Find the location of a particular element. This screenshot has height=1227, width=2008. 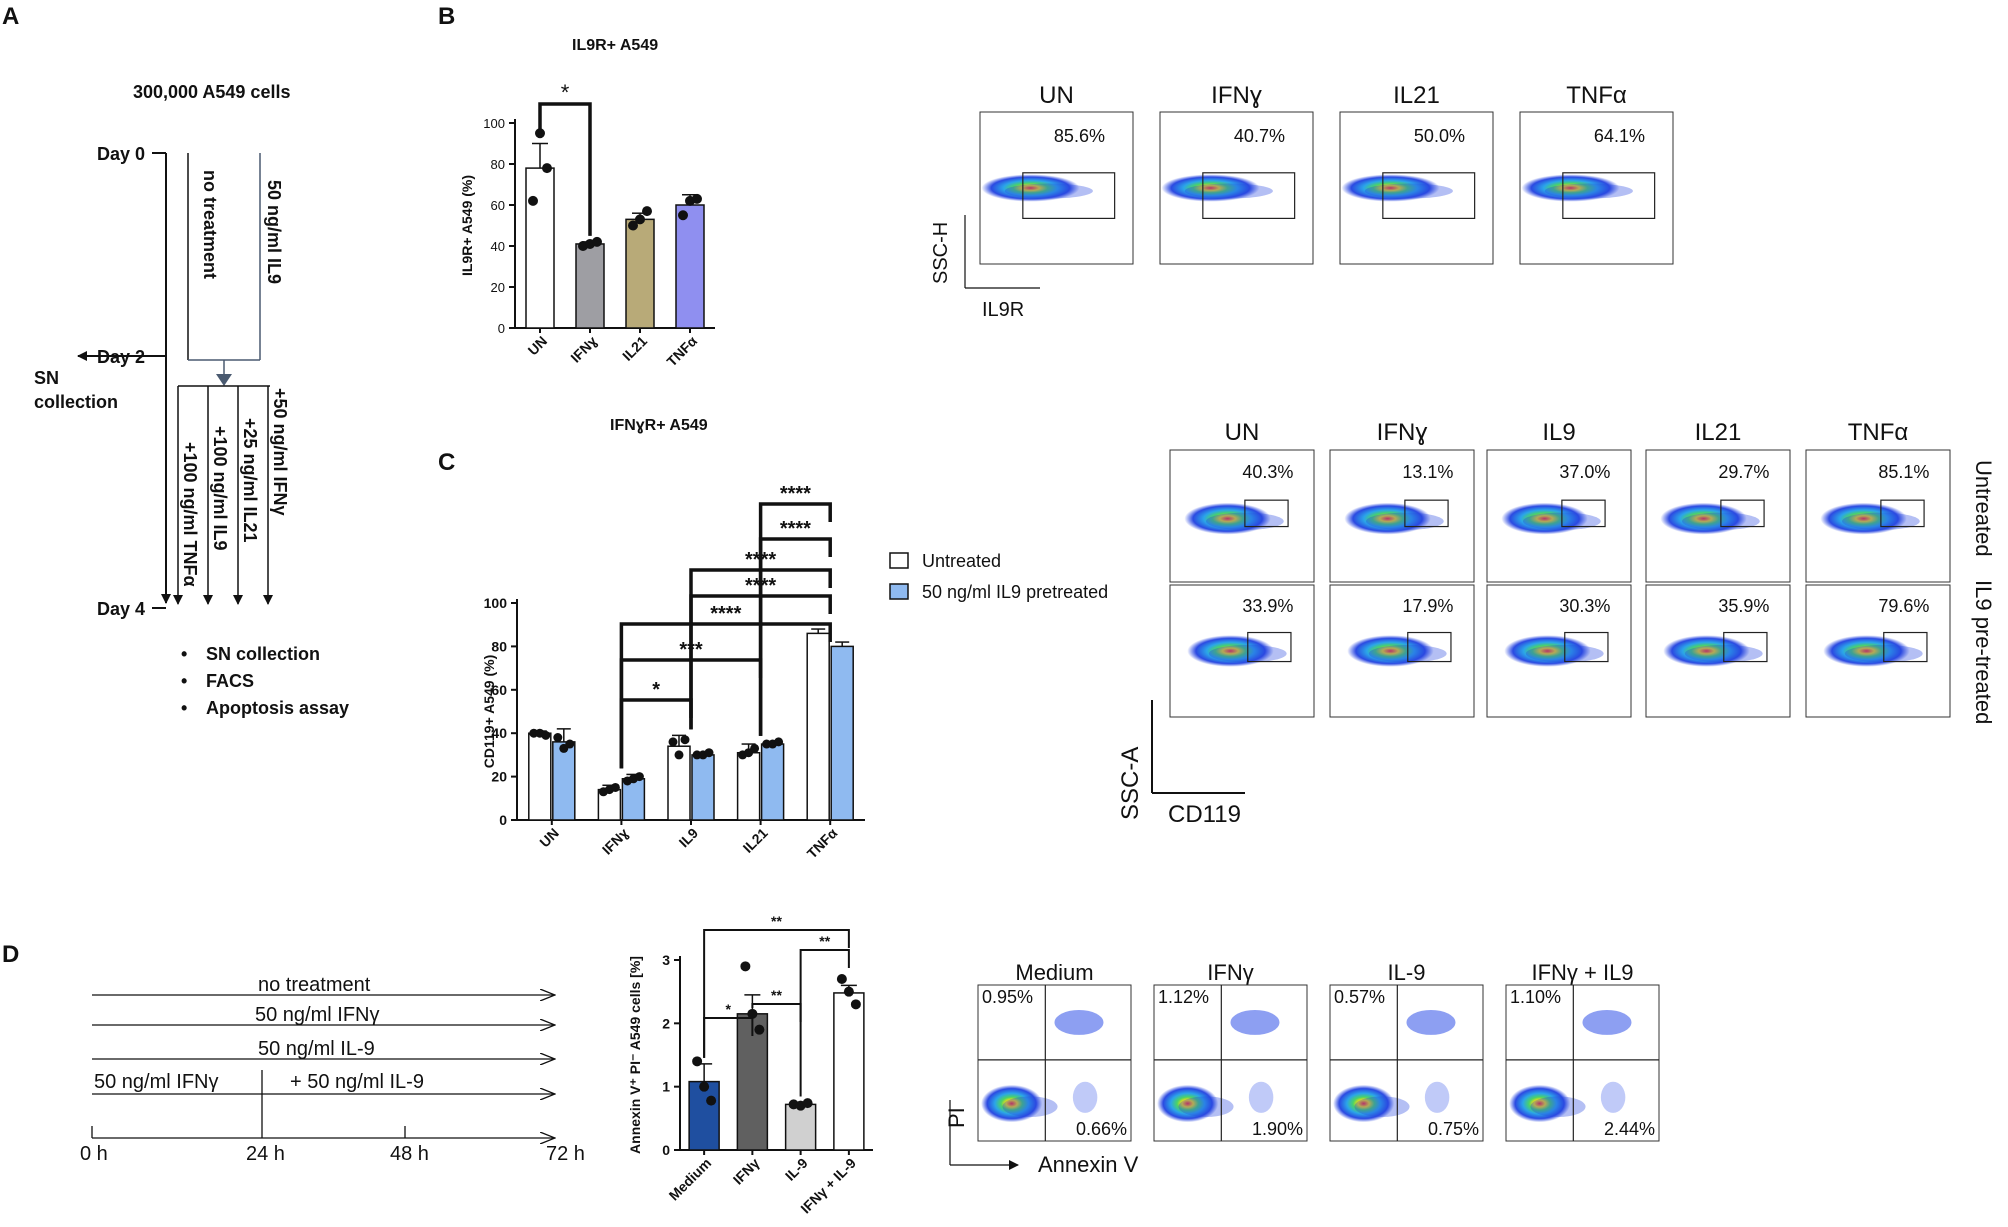

chart-c-ytick-label-3: 60 is located at coordinates (499, 690).